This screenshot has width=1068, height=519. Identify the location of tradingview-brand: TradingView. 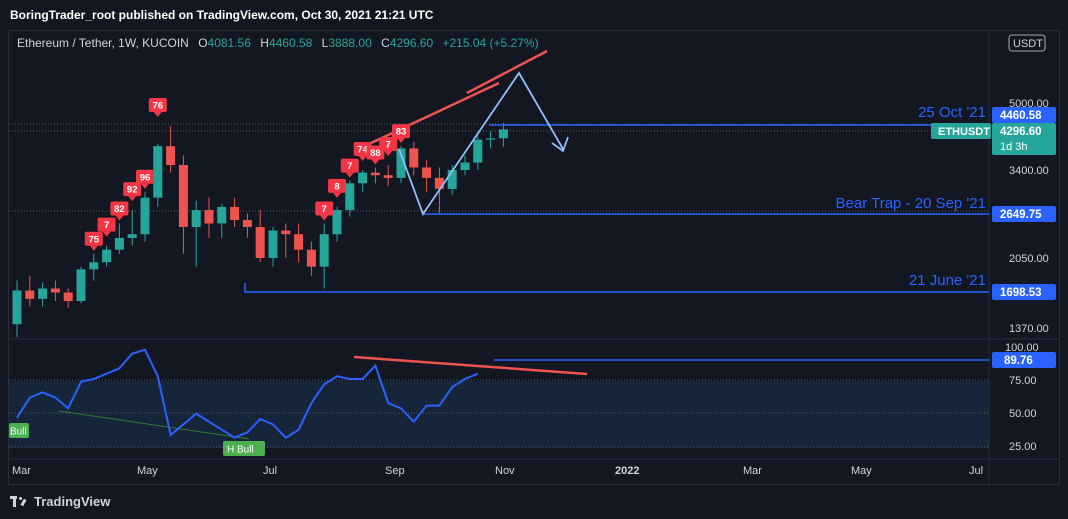
(60, 501).